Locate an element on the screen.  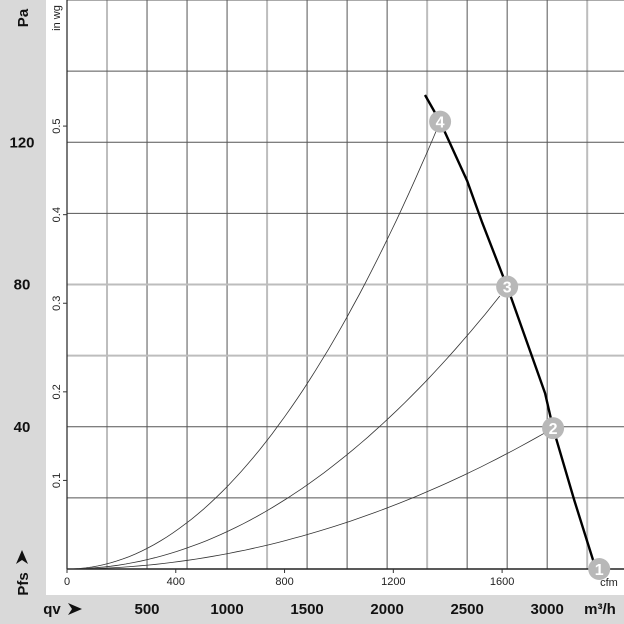
operating-point-label: 3 is located at coordinates (507, 288).